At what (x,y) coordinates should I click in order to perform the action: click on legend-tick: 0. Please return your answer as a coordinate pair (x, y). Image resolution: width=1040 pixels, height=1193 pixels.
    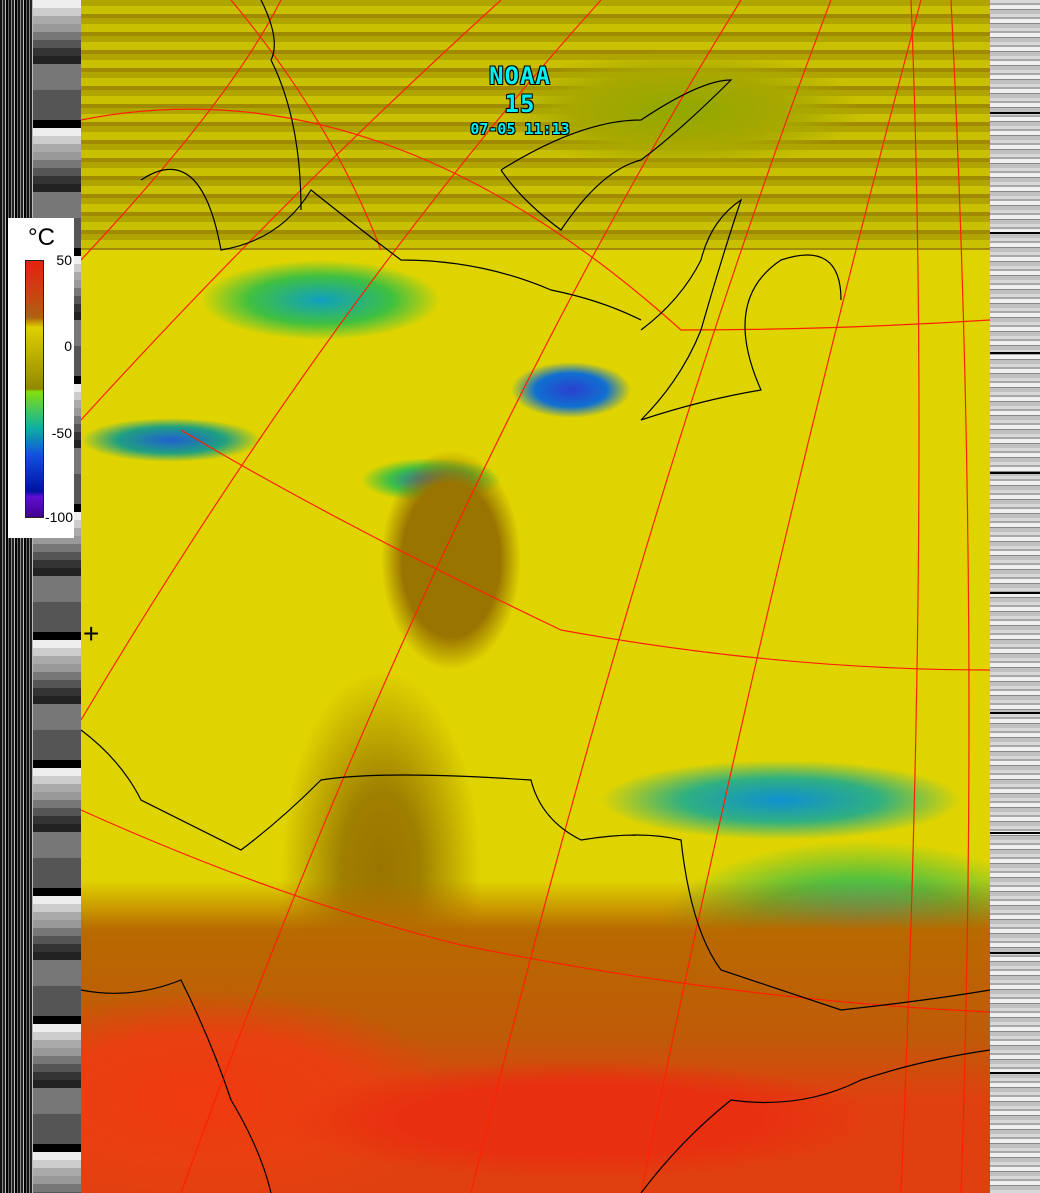
    Looking at the image, I should click on (68, 346).